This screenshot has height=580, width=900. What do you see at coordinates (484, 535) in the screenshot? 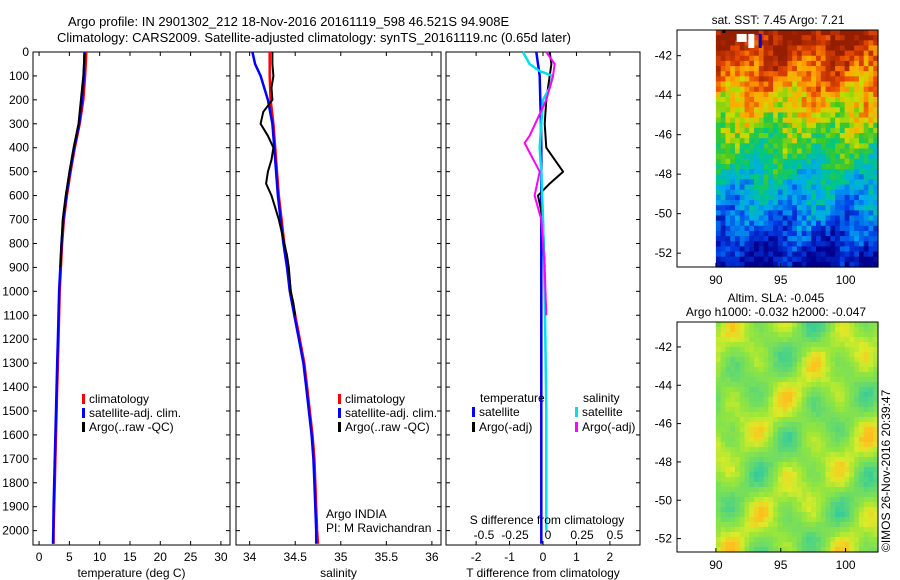
I see `diff-top-tick-label: -0.5` at bounding box center [484, 535].